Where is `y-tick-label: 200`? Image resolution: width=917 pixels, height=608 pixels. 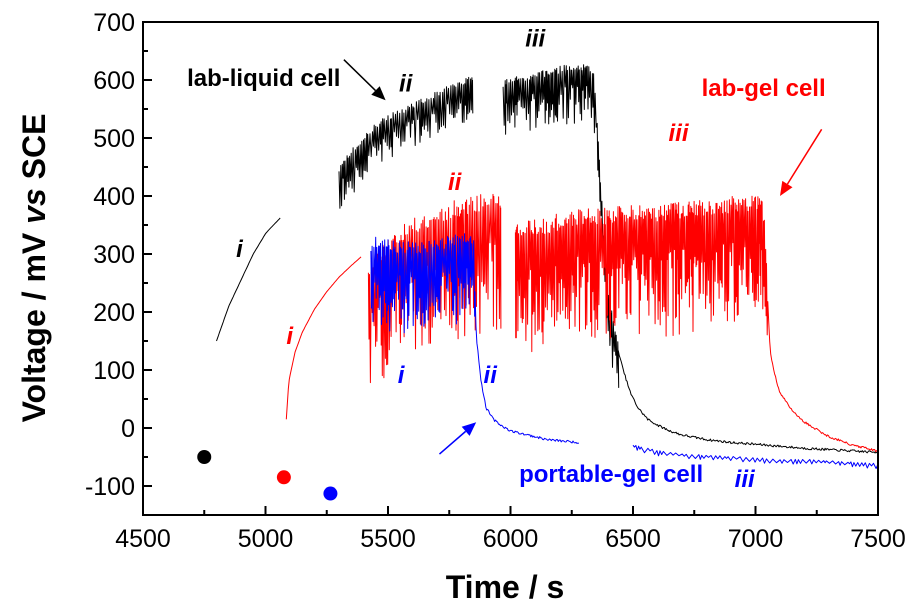
y-tick-label: 200 is located at coordinates (114, 313).